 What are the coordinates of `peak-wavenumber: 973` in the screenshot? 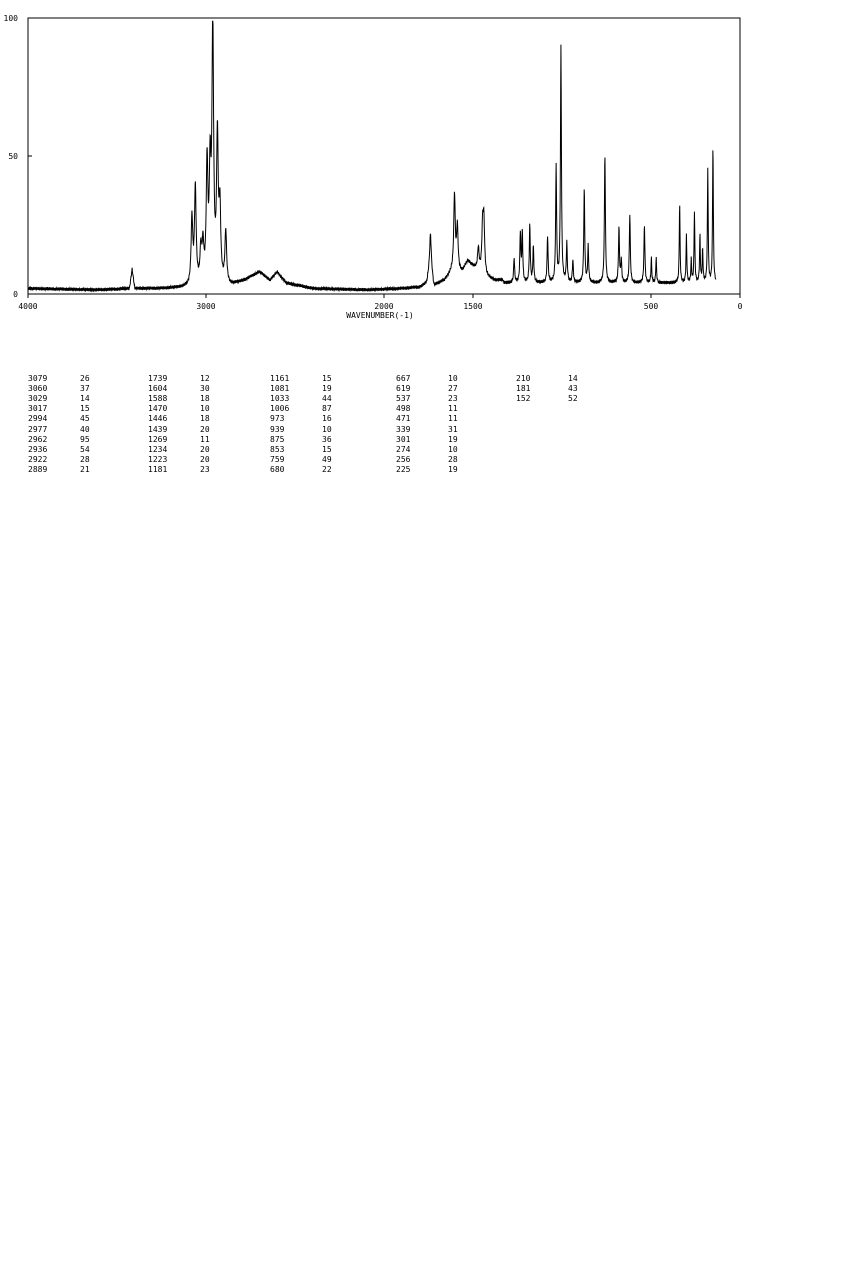 It's located at (277, 419).